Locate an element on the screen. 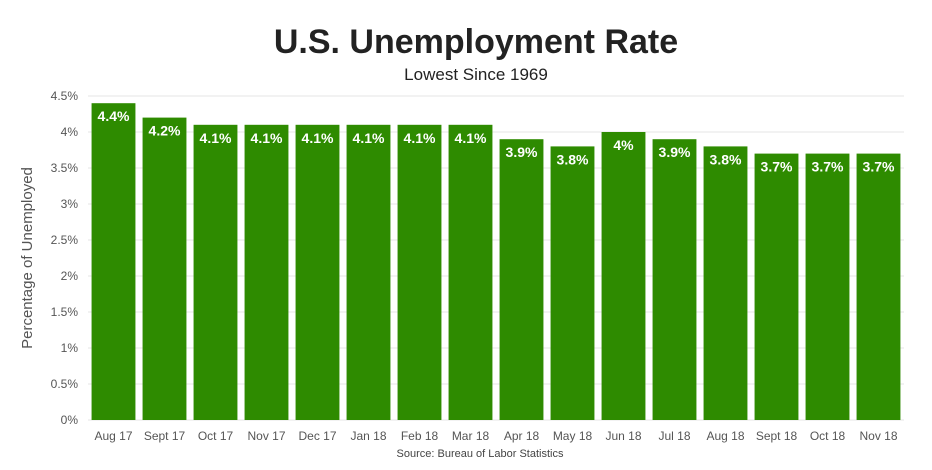 The width and height of the screenshot is (932, 470). x-tick-label: Oct 17 is located at coordinates (216, 436).